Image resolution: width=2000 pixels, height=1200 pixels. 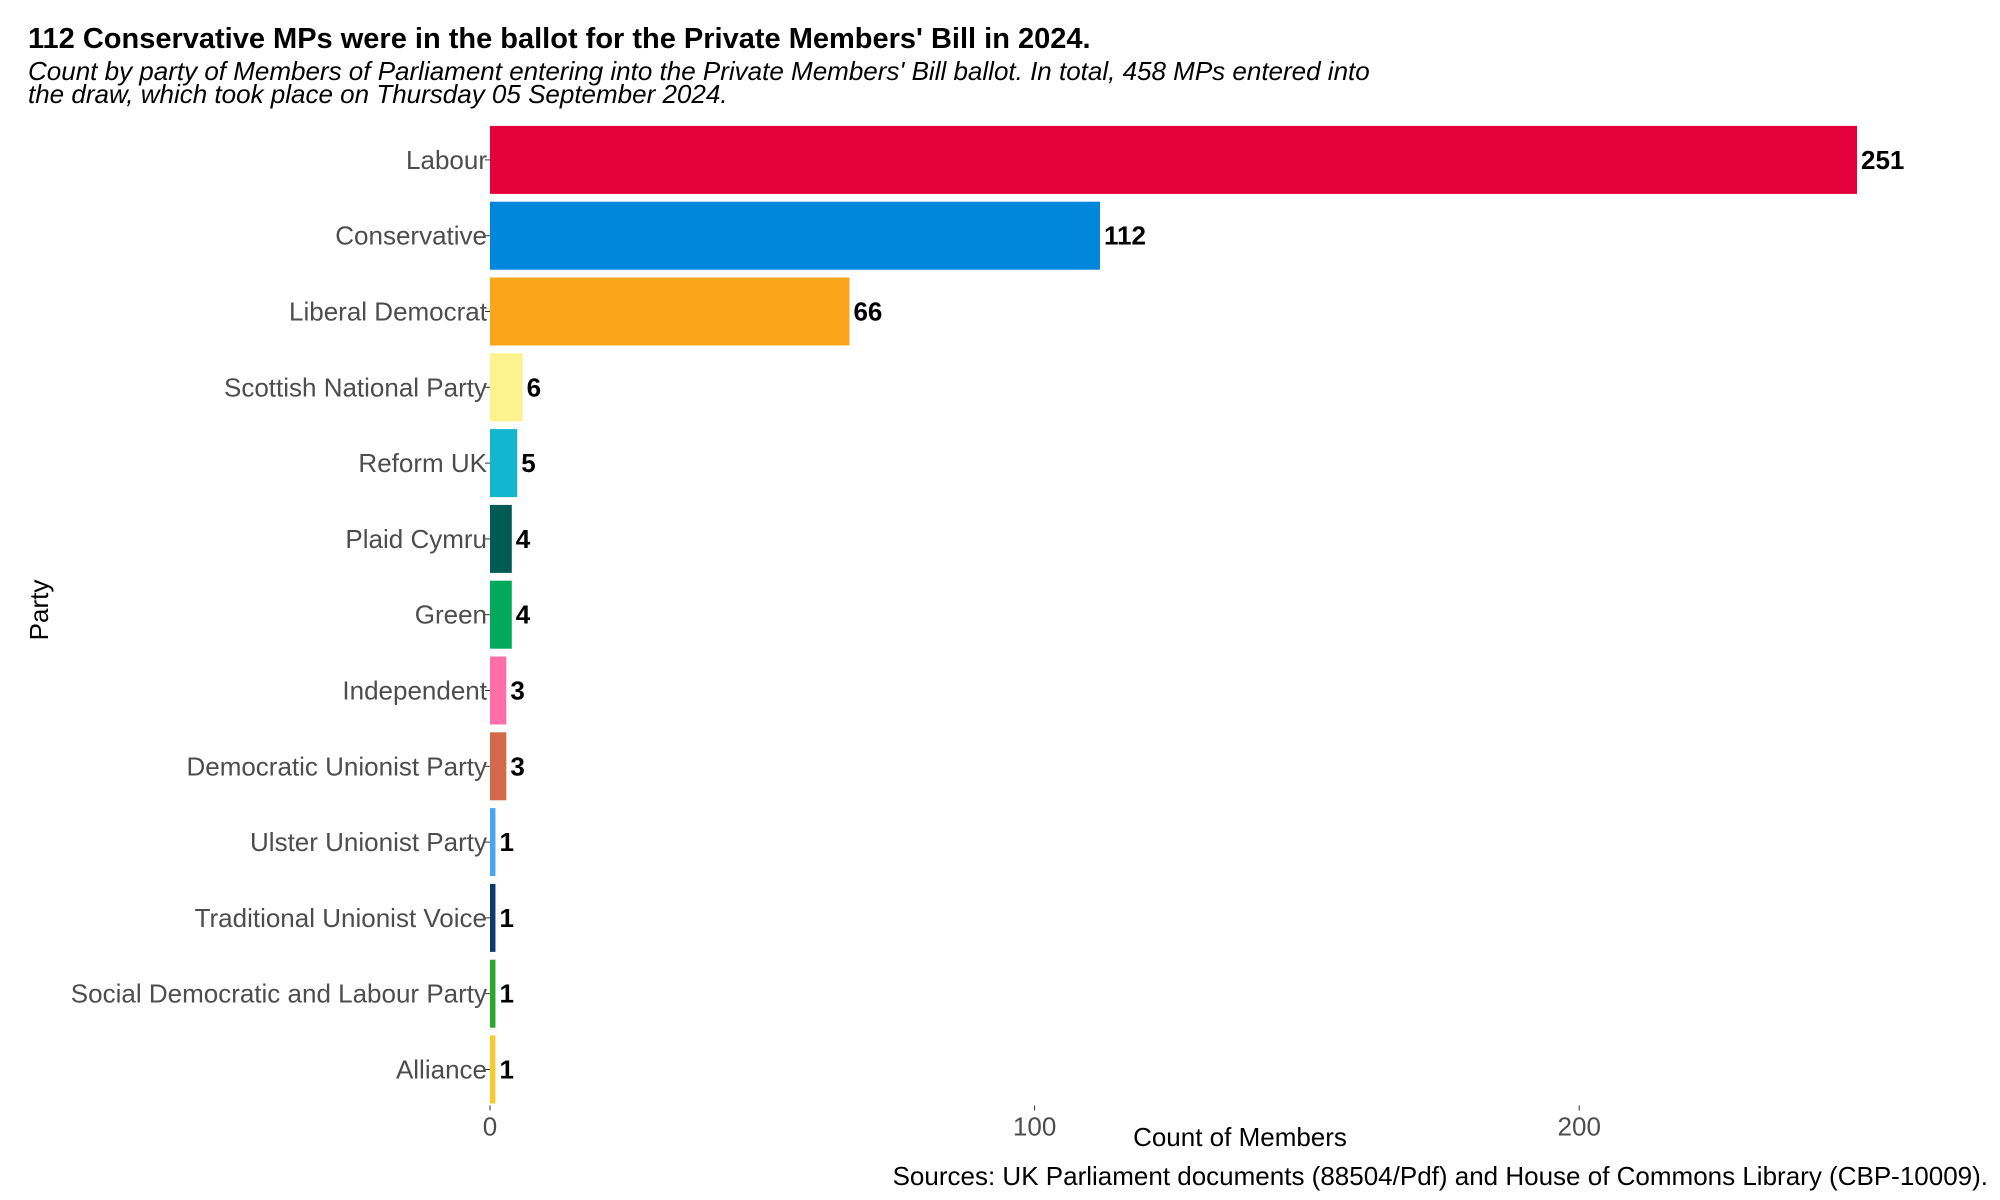 What do you see at coordinates (490, 1126) in the screenshot?
I see `x-tick-label-0: 0` at bounding box center [490, 1126].